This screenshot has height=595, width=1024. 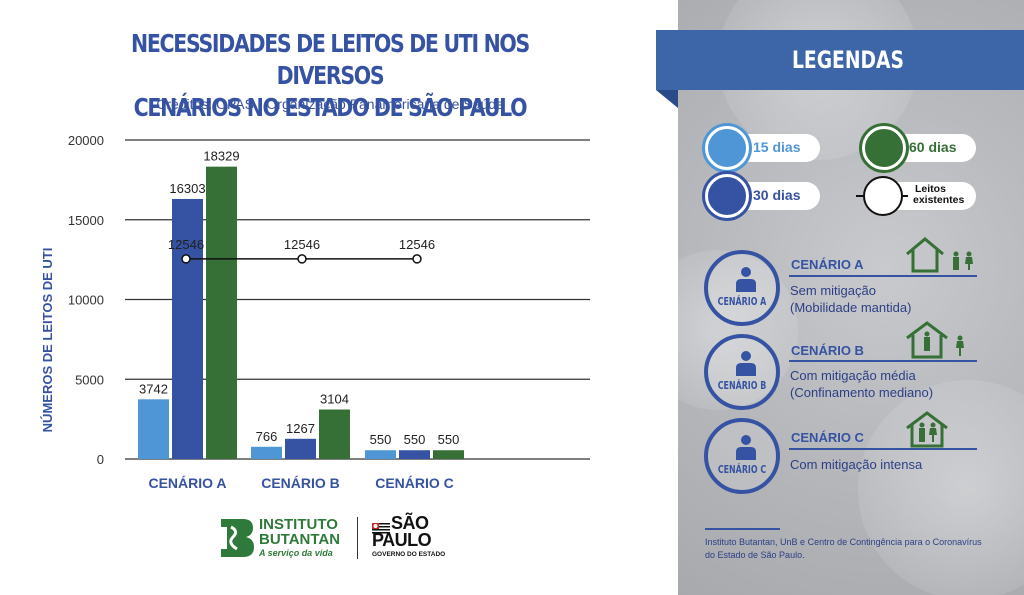 What do you see at coordinates (89, 379) in the screenshot?
I see `y-tick-label: 5000` at bounding box center [89, 379].